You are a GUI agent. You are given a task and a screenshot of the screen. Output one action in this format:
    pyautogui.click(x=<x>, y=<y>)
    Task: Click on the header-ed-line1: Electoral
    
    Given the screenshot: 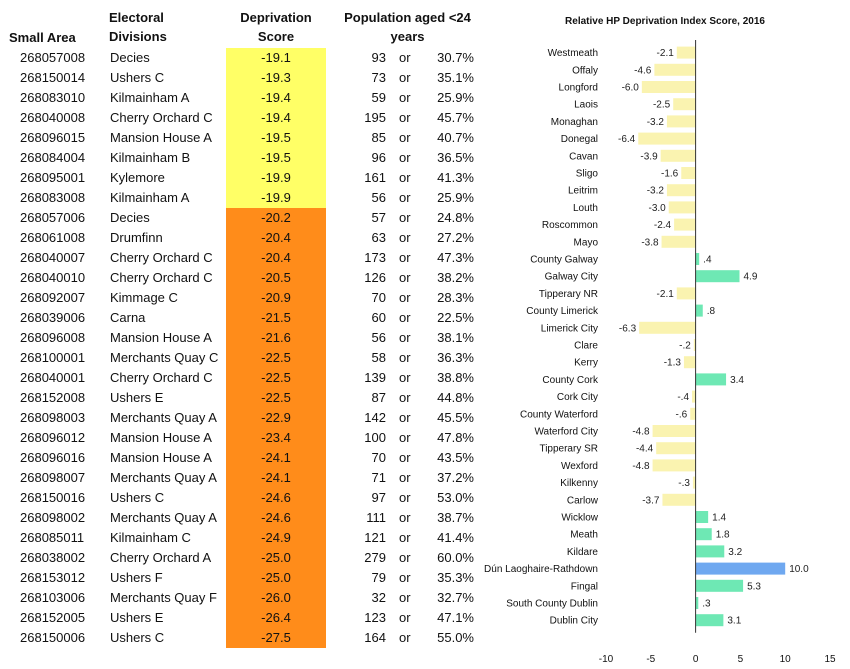 What is the action you would take?
    pyautogui.click(x=136, y=17)
    